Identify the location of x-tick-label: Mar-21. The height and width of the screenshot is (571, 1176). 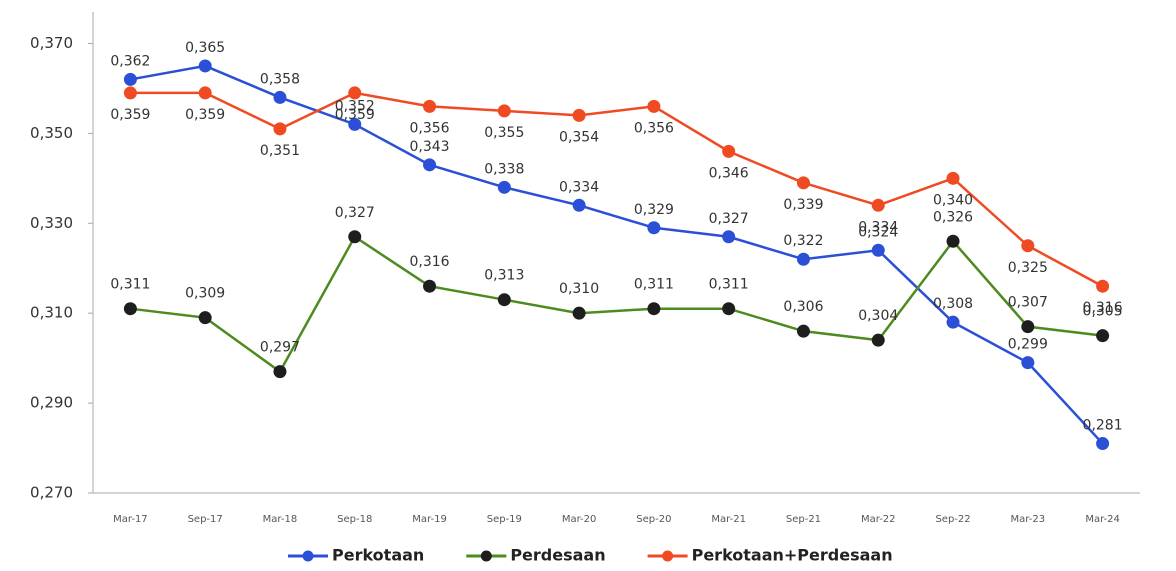
(728, 519).